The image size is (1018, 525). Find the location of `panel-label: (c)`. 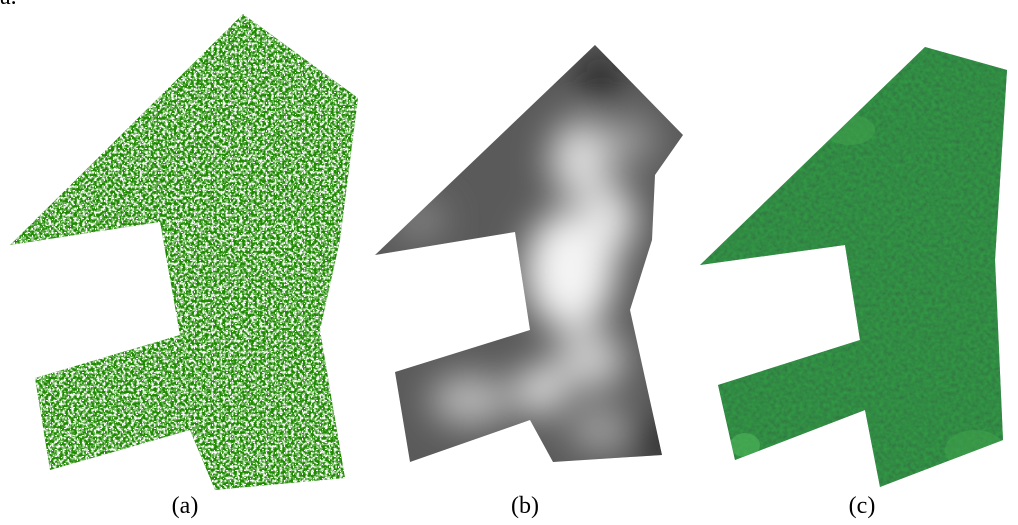

panel-label: (c) is located at coordinates (862, 506).